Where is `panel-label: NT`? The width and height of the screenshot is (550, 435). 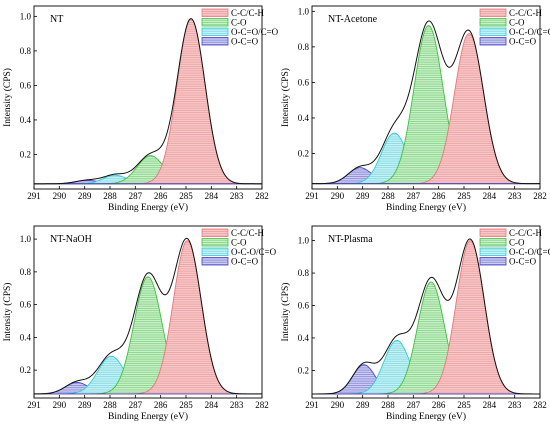 panel-label: NT is located at coordinates (56, 19).